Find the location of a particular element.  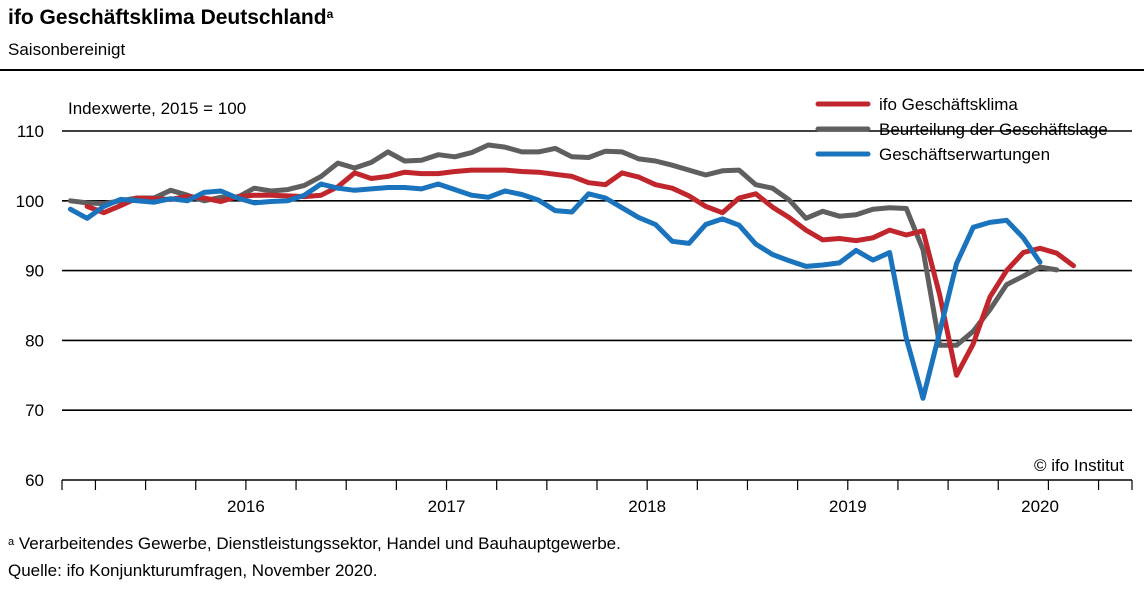

chart-title-text: ifo Geschäftsklima Deutschland is located at coordinates (167, 17).